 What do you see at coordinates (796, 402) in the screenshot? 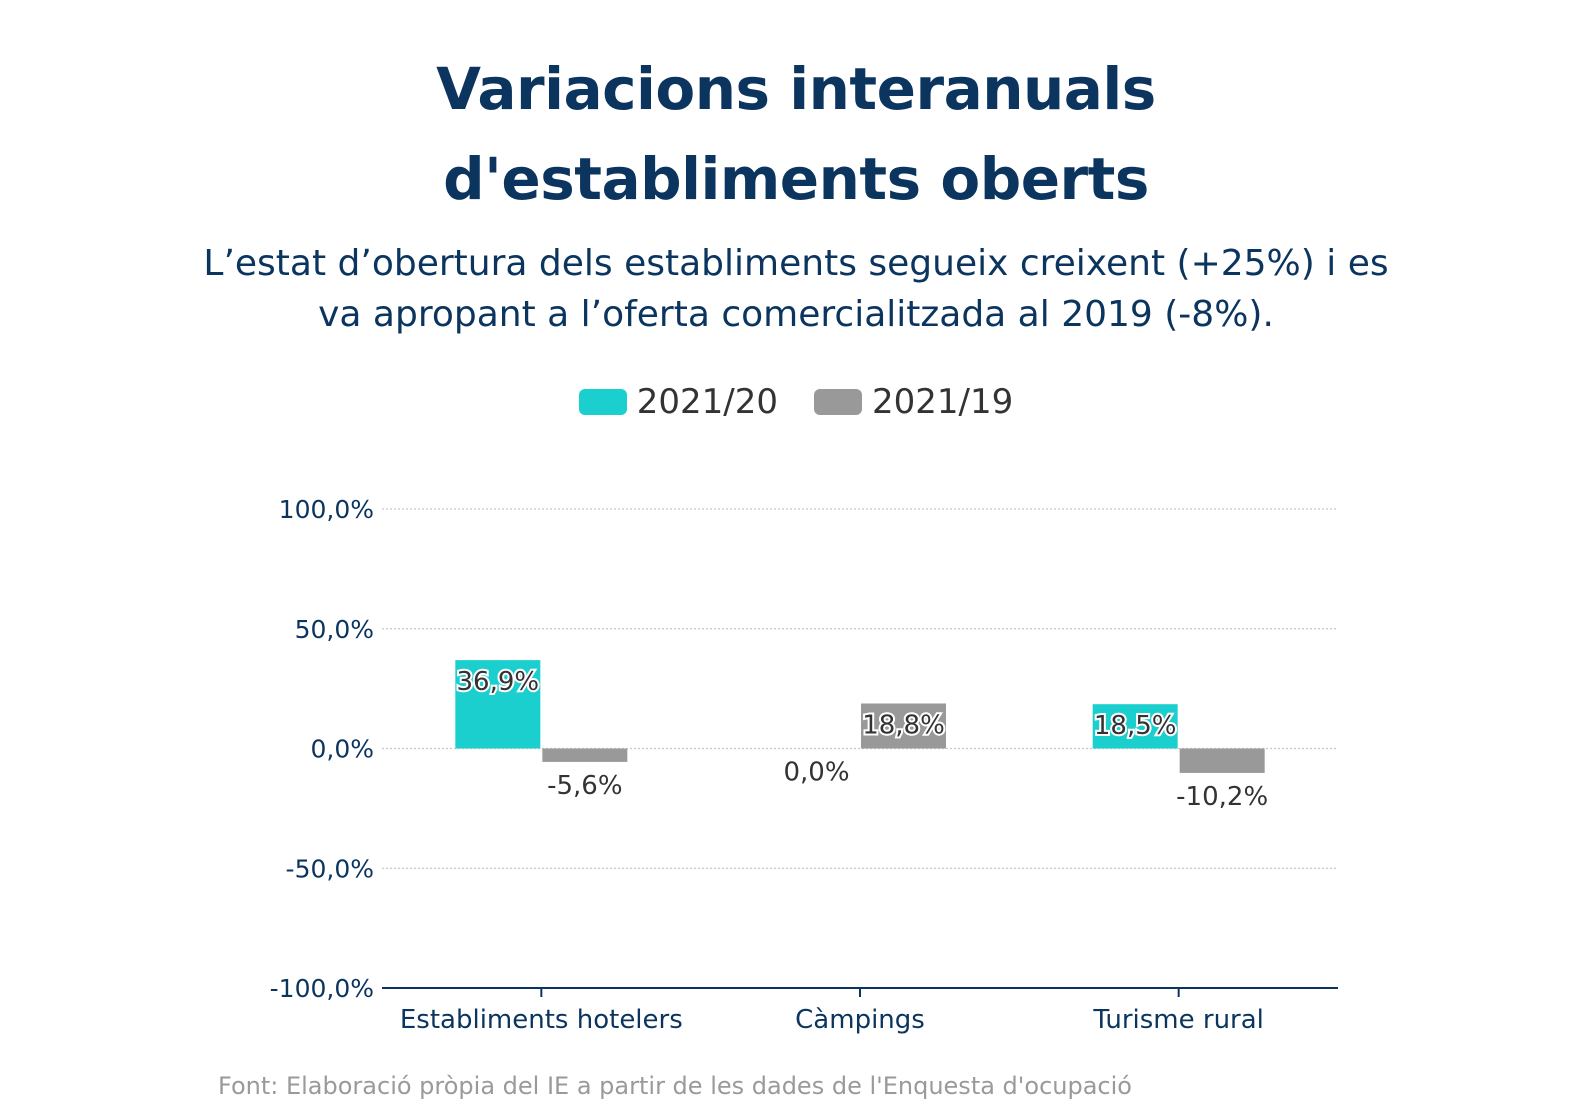
I see `legend: 2021/20 2021/19` at bounding box center [796, 402].